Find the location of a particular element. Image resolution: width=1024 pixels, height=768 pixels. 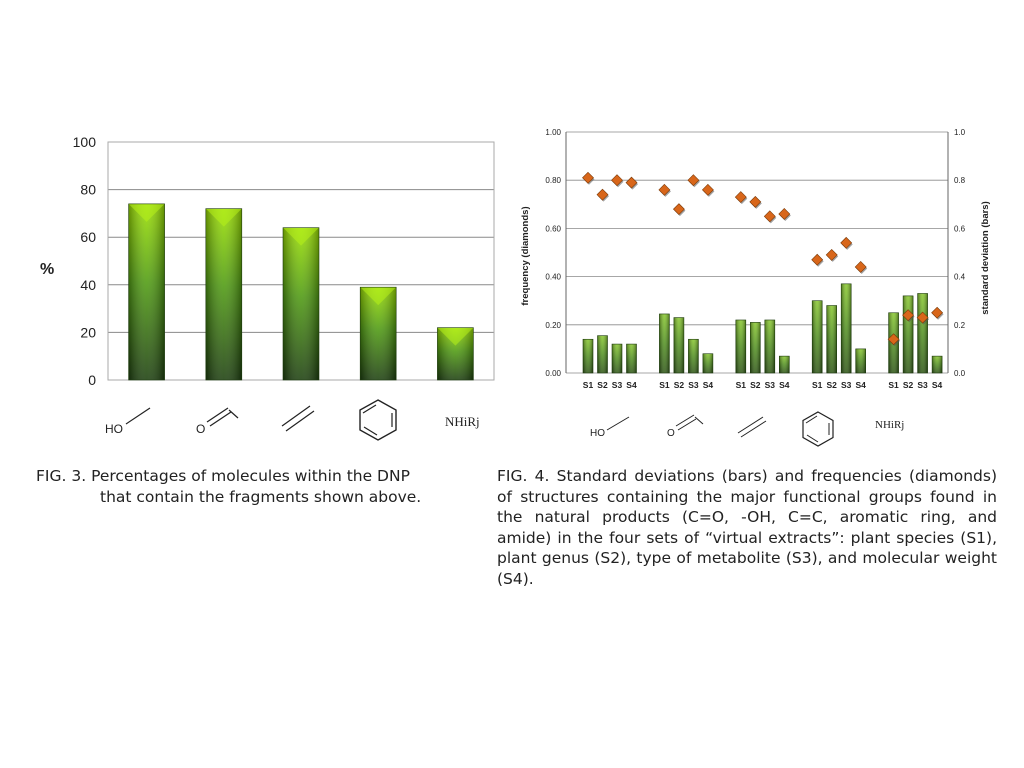

fig3-y-tick-labels: 0 20 40 60 80 100 is located at coordinates (85, 261).